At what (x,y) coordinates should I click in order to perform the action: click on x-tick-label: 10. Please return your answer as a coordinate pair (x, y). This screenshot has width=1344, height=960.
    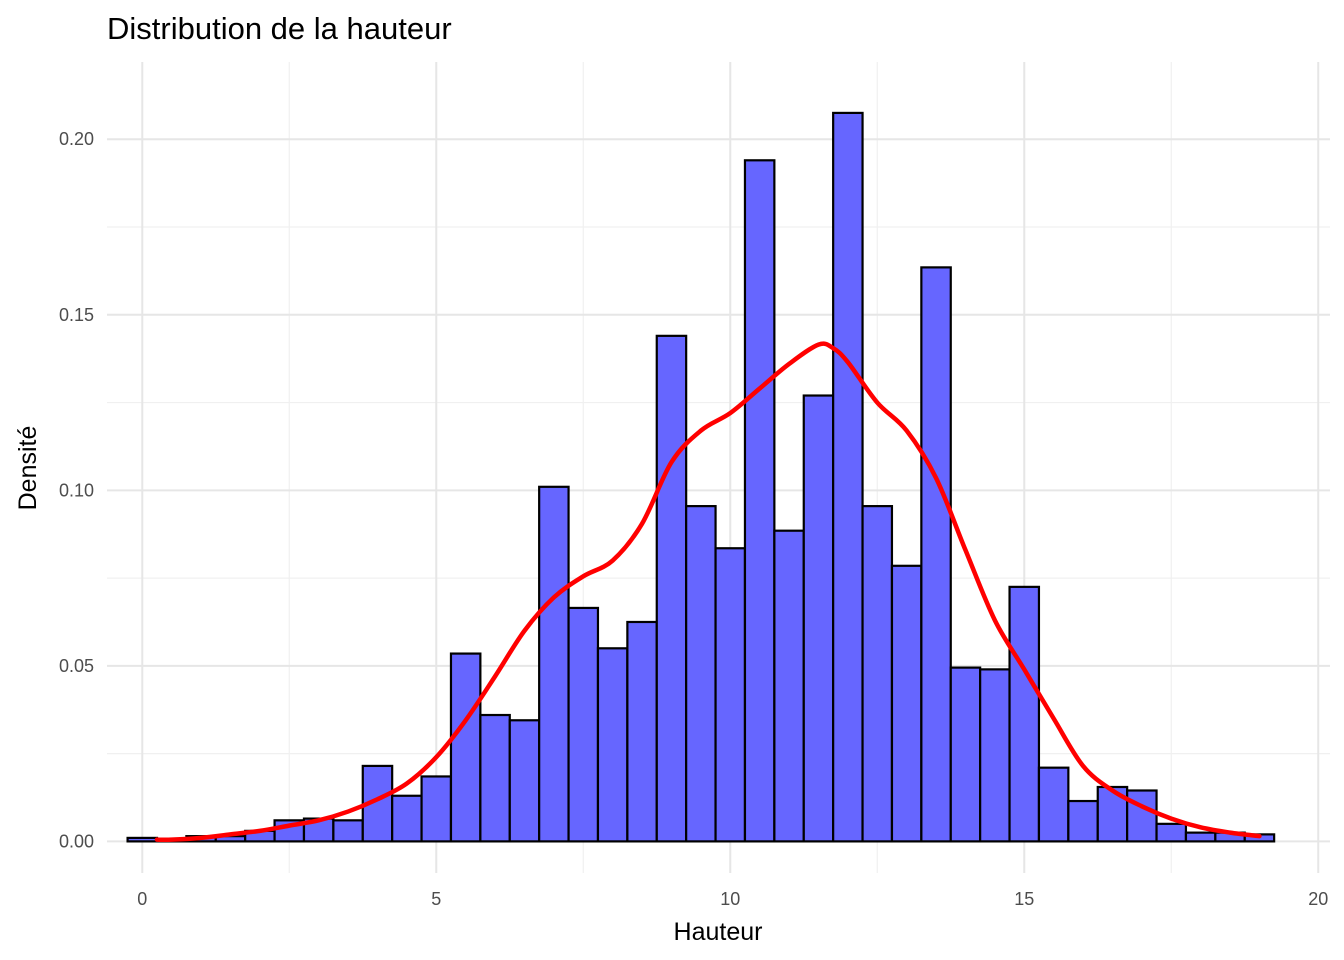
    Looking at the image, I should click on (730, 899).